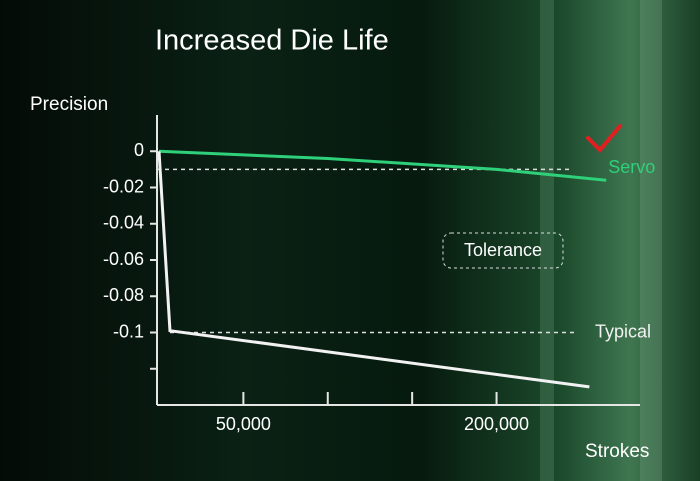 Image resolution: width=700 pixels, height=481 pixels. Describe the element at coordinates (496, 424) in the screenshot. I see `x-tick-label: 200,000` at that location.